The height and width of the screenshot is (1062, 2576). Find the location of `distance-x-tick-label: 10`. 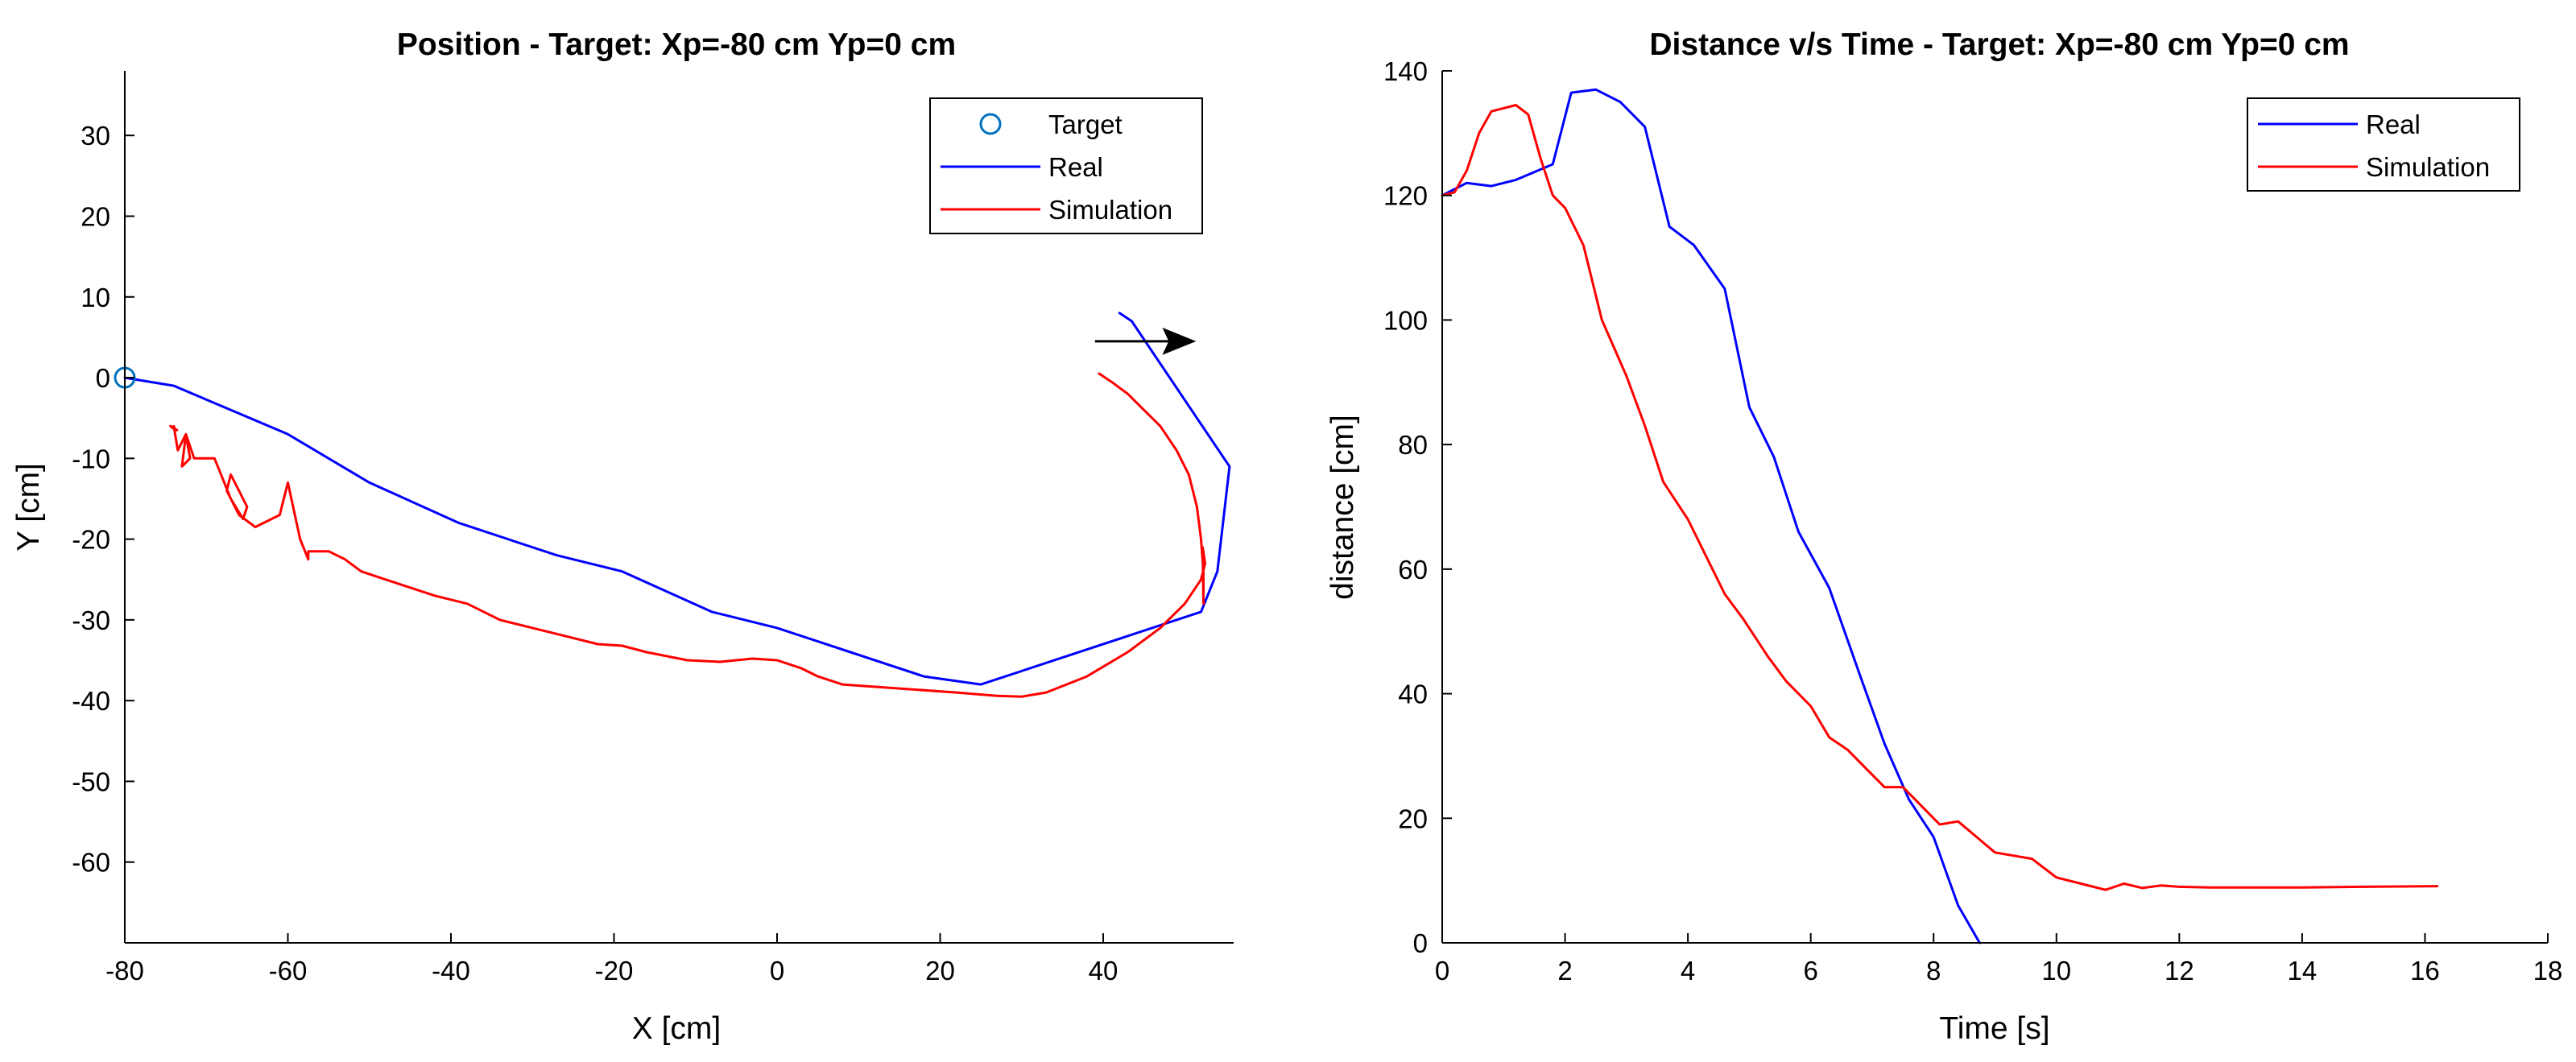

distance-x-tick-label: 10 is located at coordinates (2056, 971).